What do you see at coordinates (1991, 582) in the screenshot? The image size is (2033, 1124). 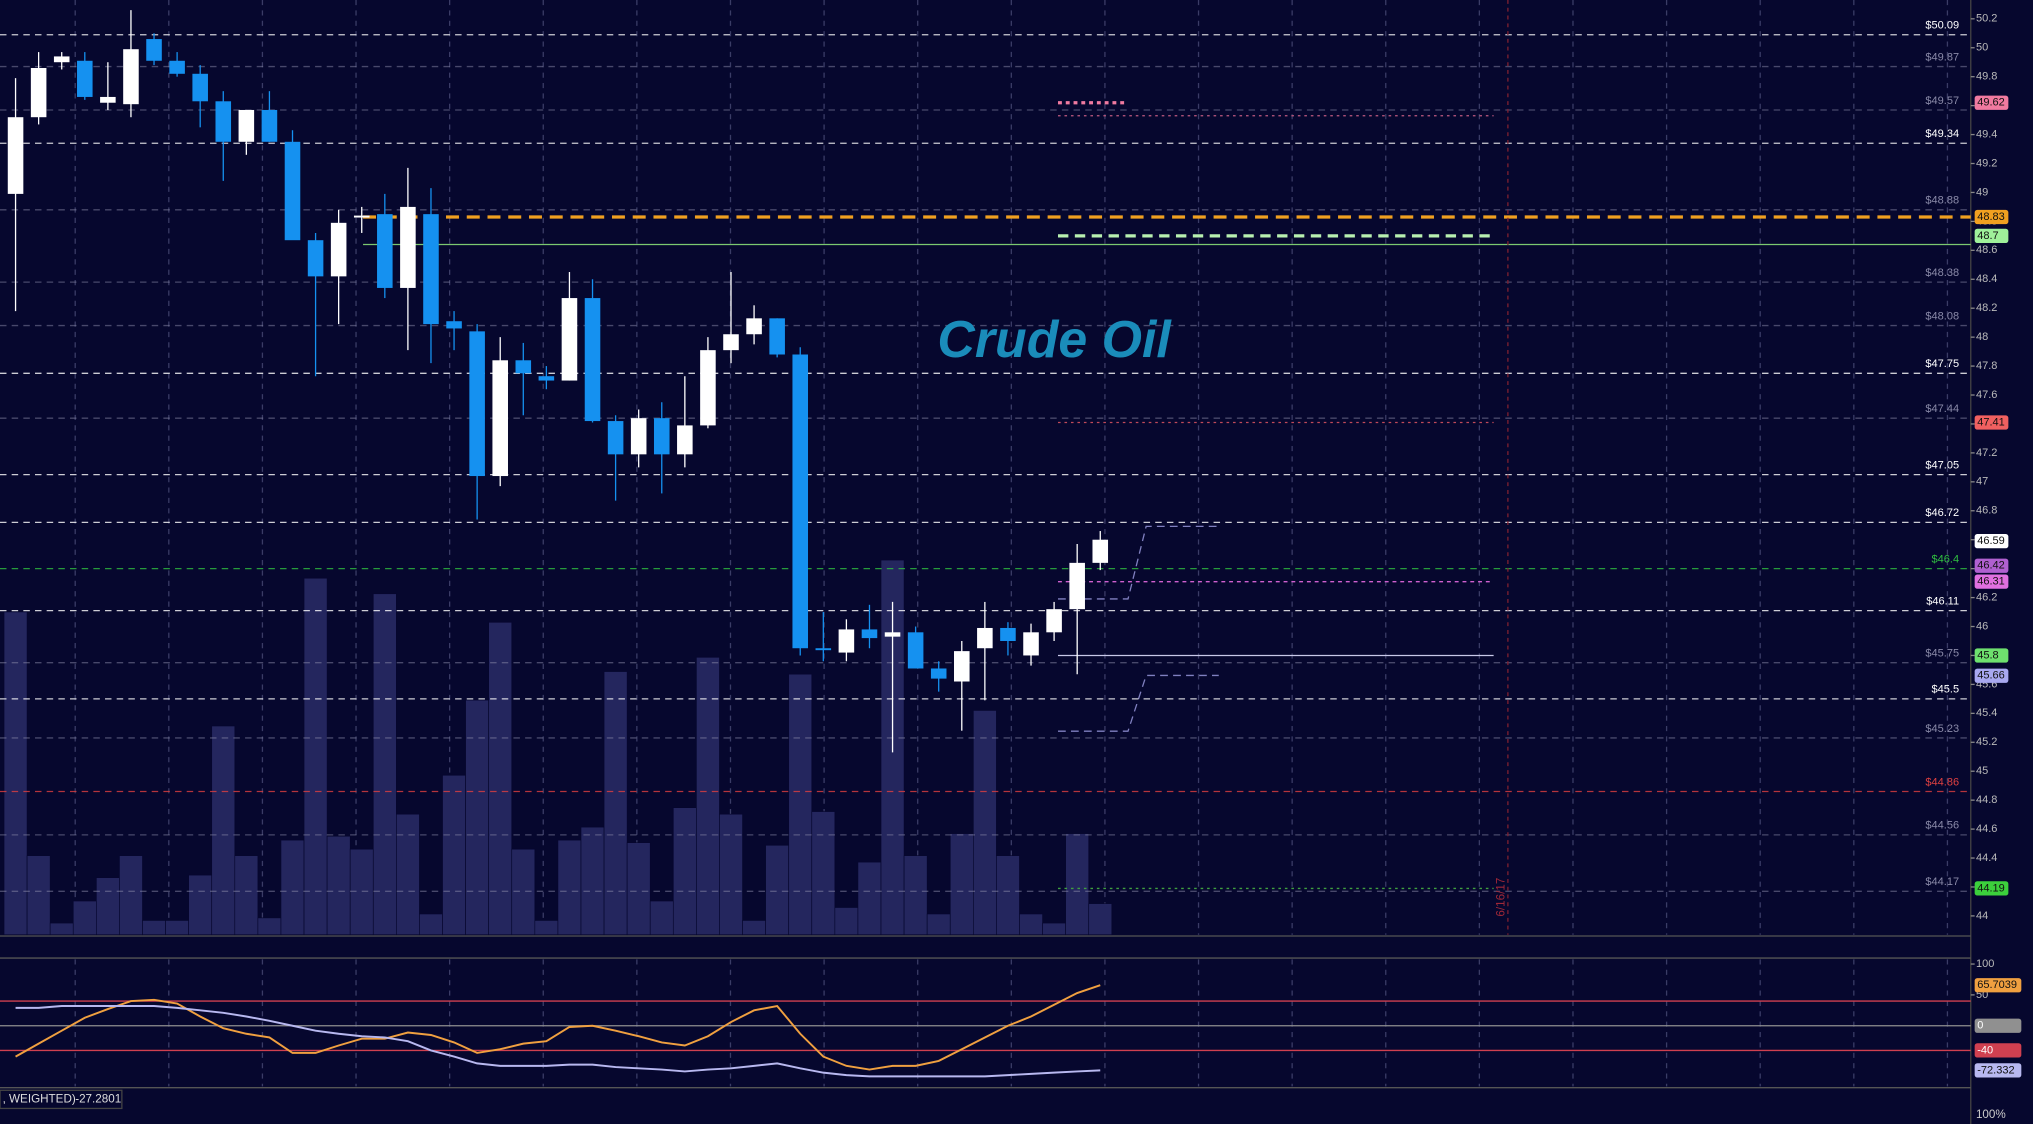 I see `price-badge-label: 46.31` at bounding box center [1991, 582].